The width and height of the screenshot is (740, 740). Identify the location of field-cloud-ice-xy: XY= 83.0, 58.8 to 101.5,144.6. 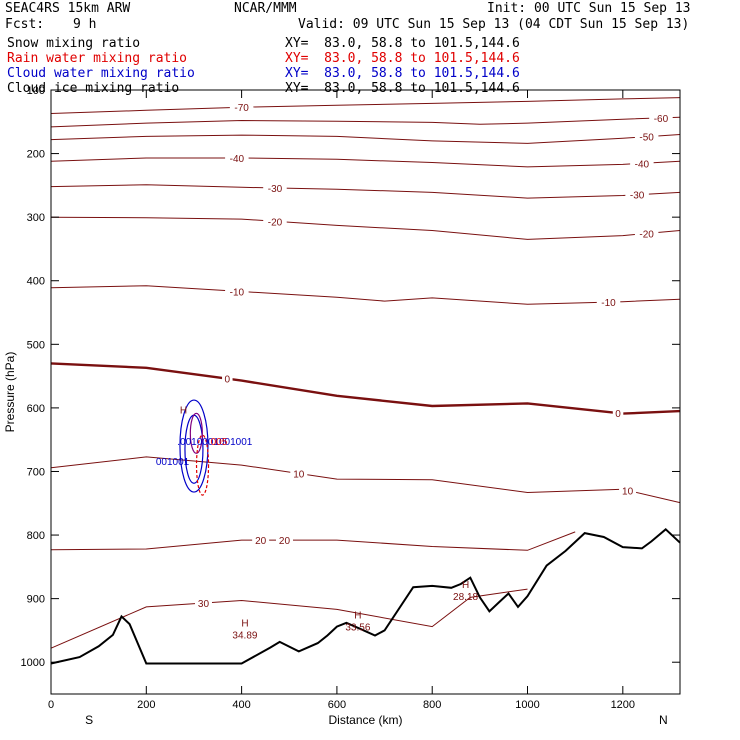
(402, 88).